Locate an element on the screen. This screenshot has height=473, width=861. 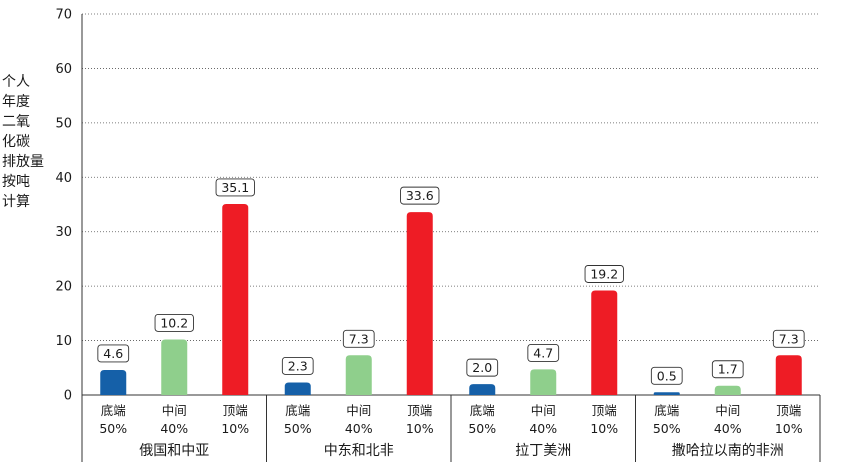
y-tick-label: 70 is located at coordinates (63, 15).